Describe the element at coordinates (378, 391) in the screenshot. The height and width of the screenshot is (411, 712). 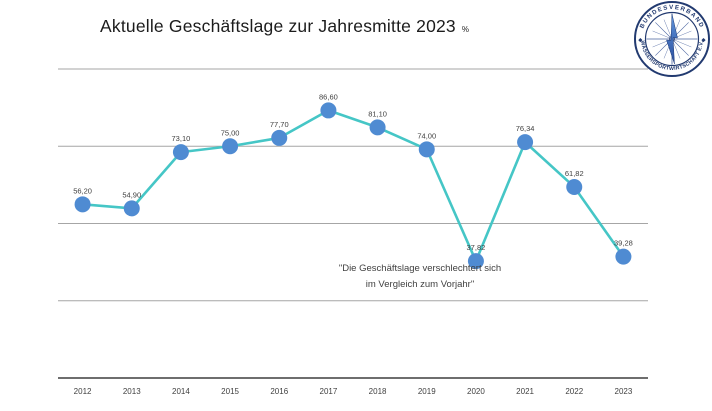
I see `x-axis-tick-label: 2018` at that location.